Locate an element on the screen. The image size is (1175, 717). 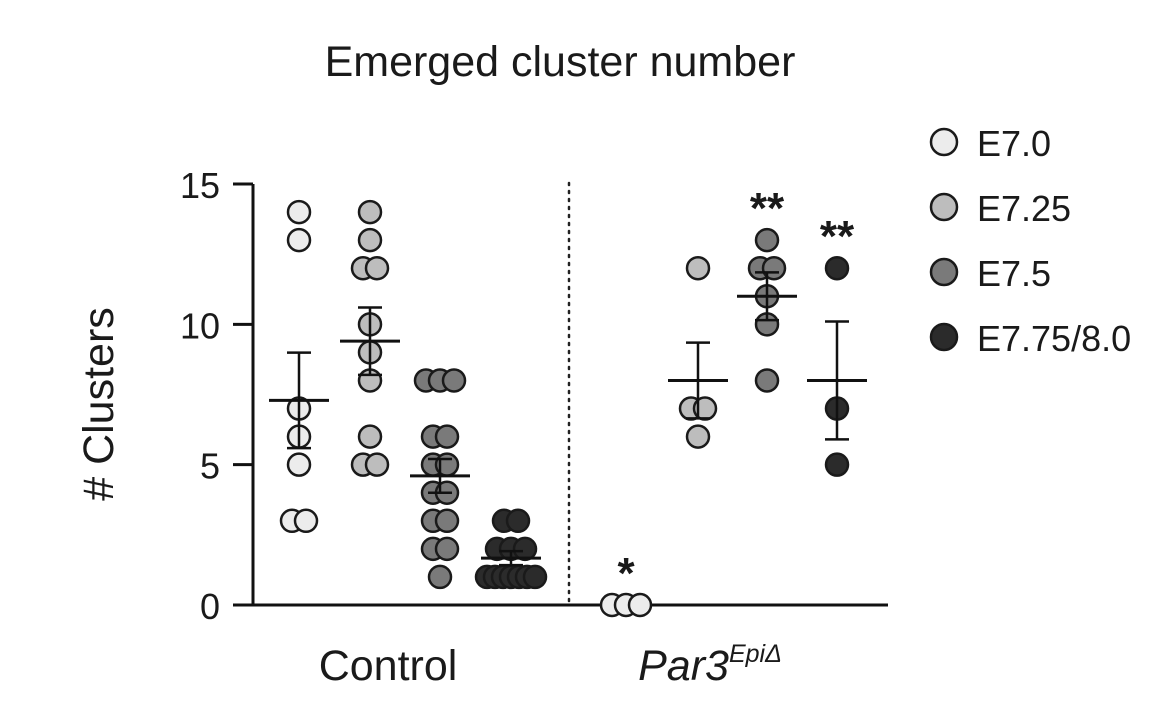
chart-title: Emerged cluster number is located at coordinates (560, 62).